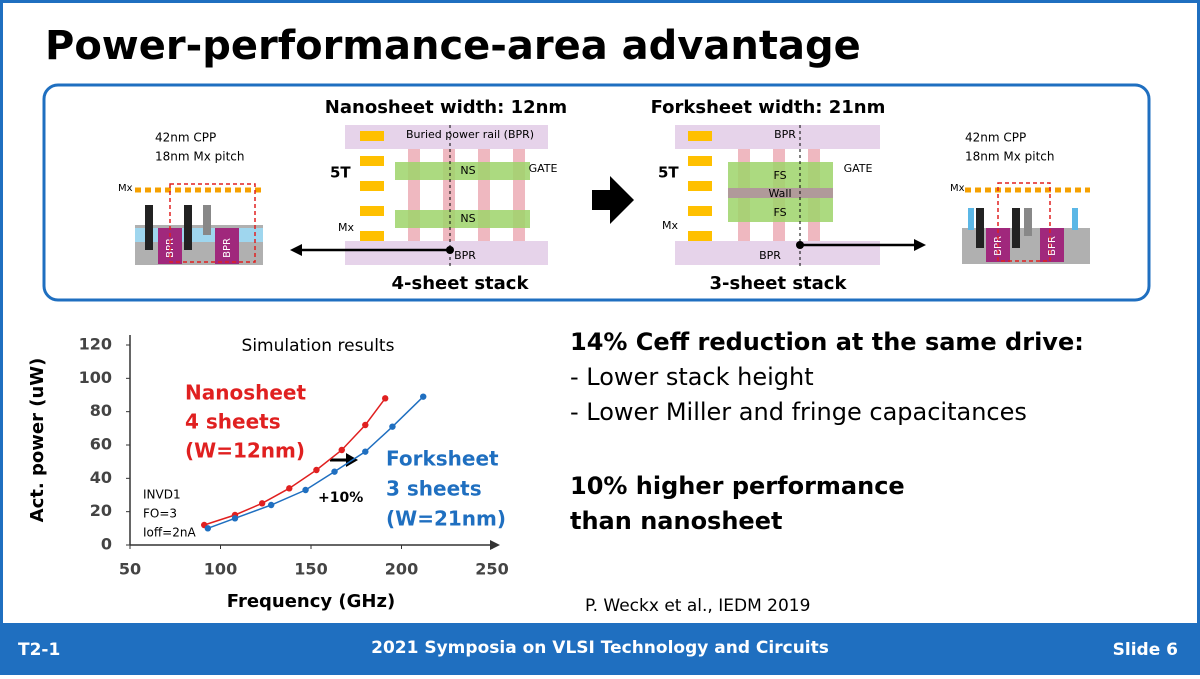 The width and height of the screenshot is (1200, 679). Describe the element at coordinates (310, 569) in the screenshot. I see `x-tick-label: 150` at that location.